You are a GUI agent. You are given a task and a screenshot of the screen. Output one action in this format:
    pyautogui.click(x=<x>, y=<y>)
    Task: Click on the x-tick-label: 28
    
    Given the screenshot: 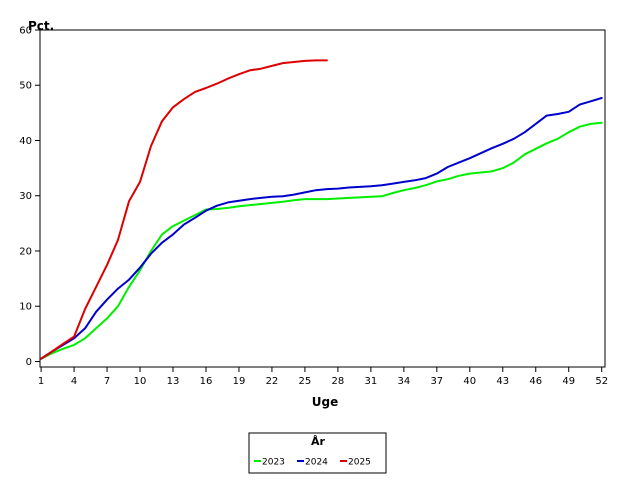 What is the action you would take?
    pyautogui.click(x=338, y=381)
    